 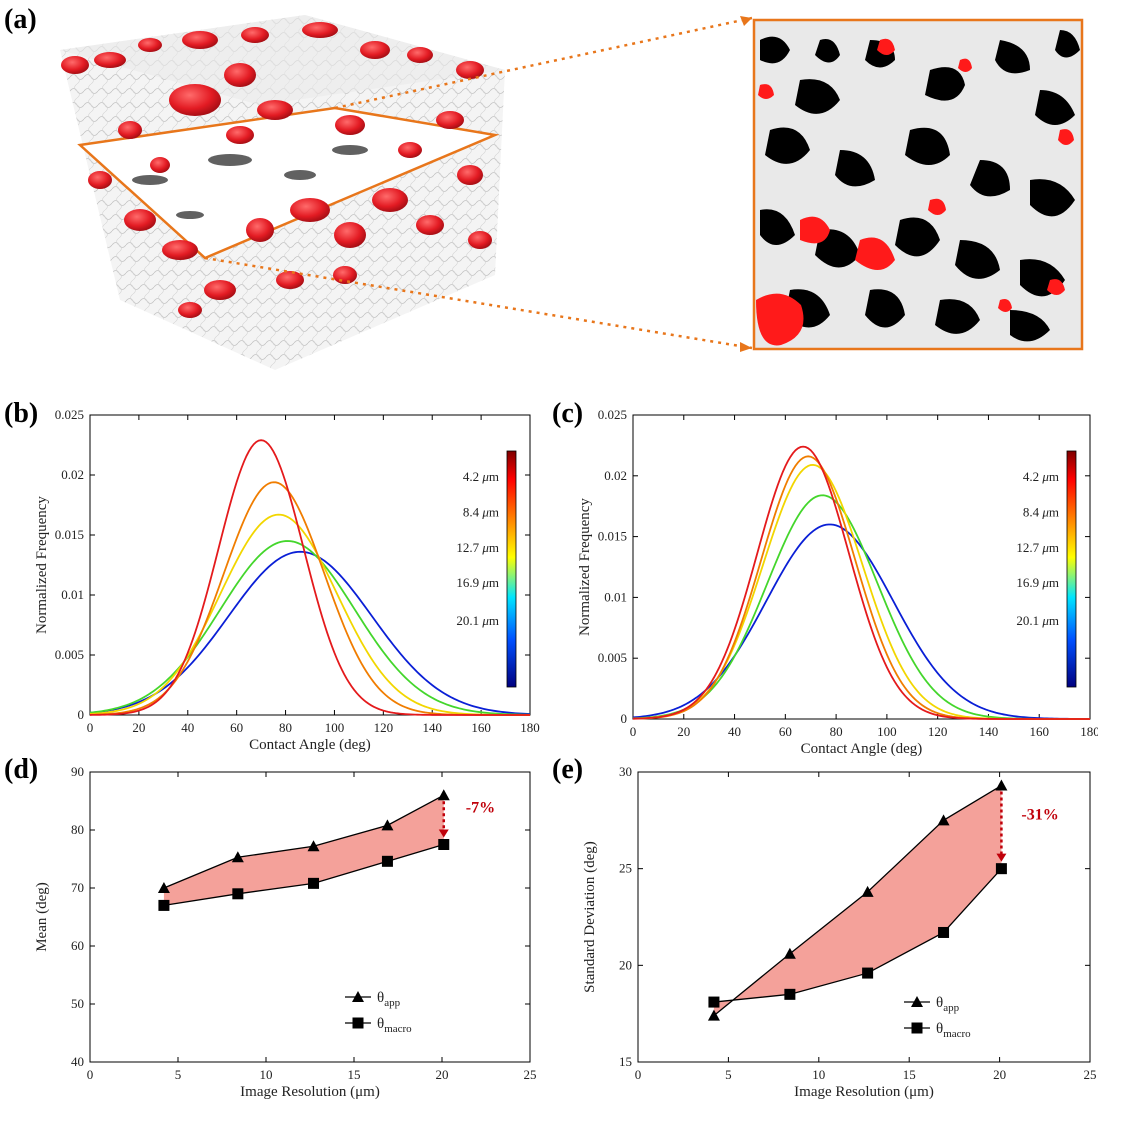 I want to click on volume-rendering, so click(x=282, y=192).